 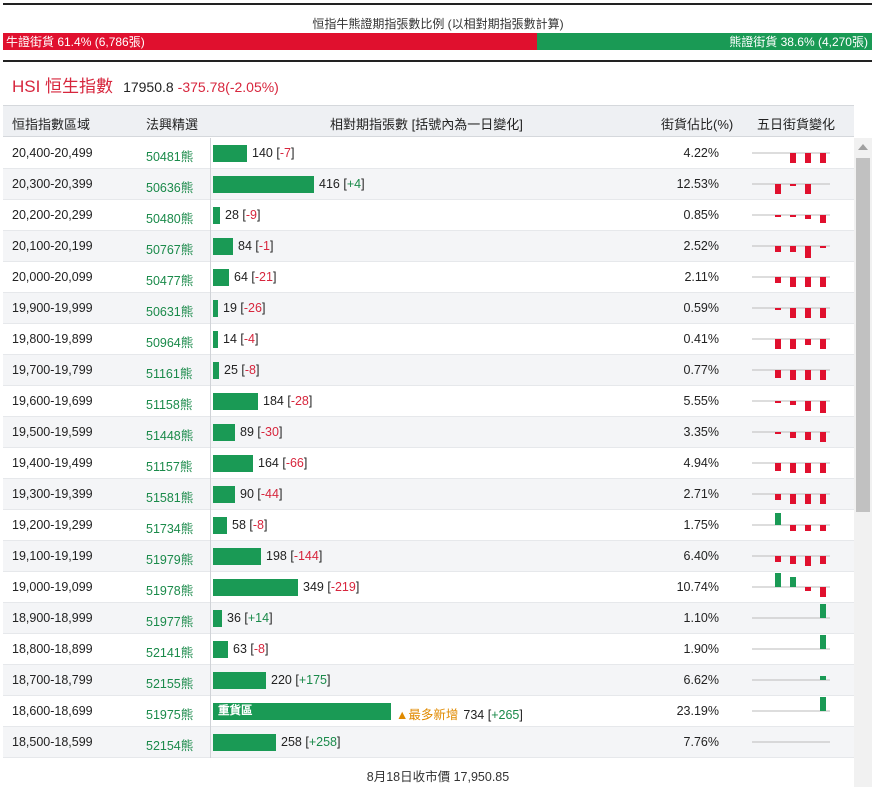 I want to click on contracts-count: 416, so click(x=329, y=184).